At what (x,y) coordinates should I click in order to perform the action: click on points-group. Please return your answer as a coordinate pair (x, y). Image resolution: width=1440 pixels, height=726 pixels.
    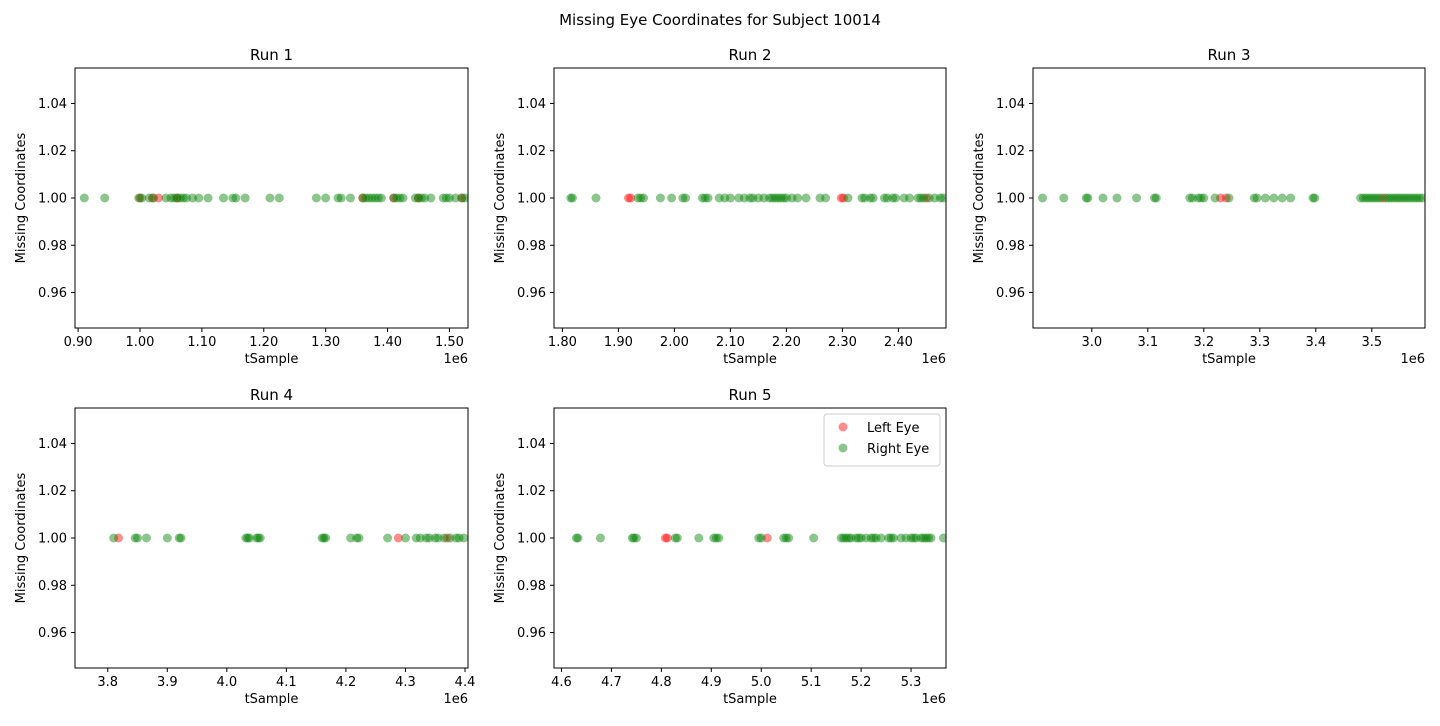
    Looking at the image, I should click on (1231, 198).